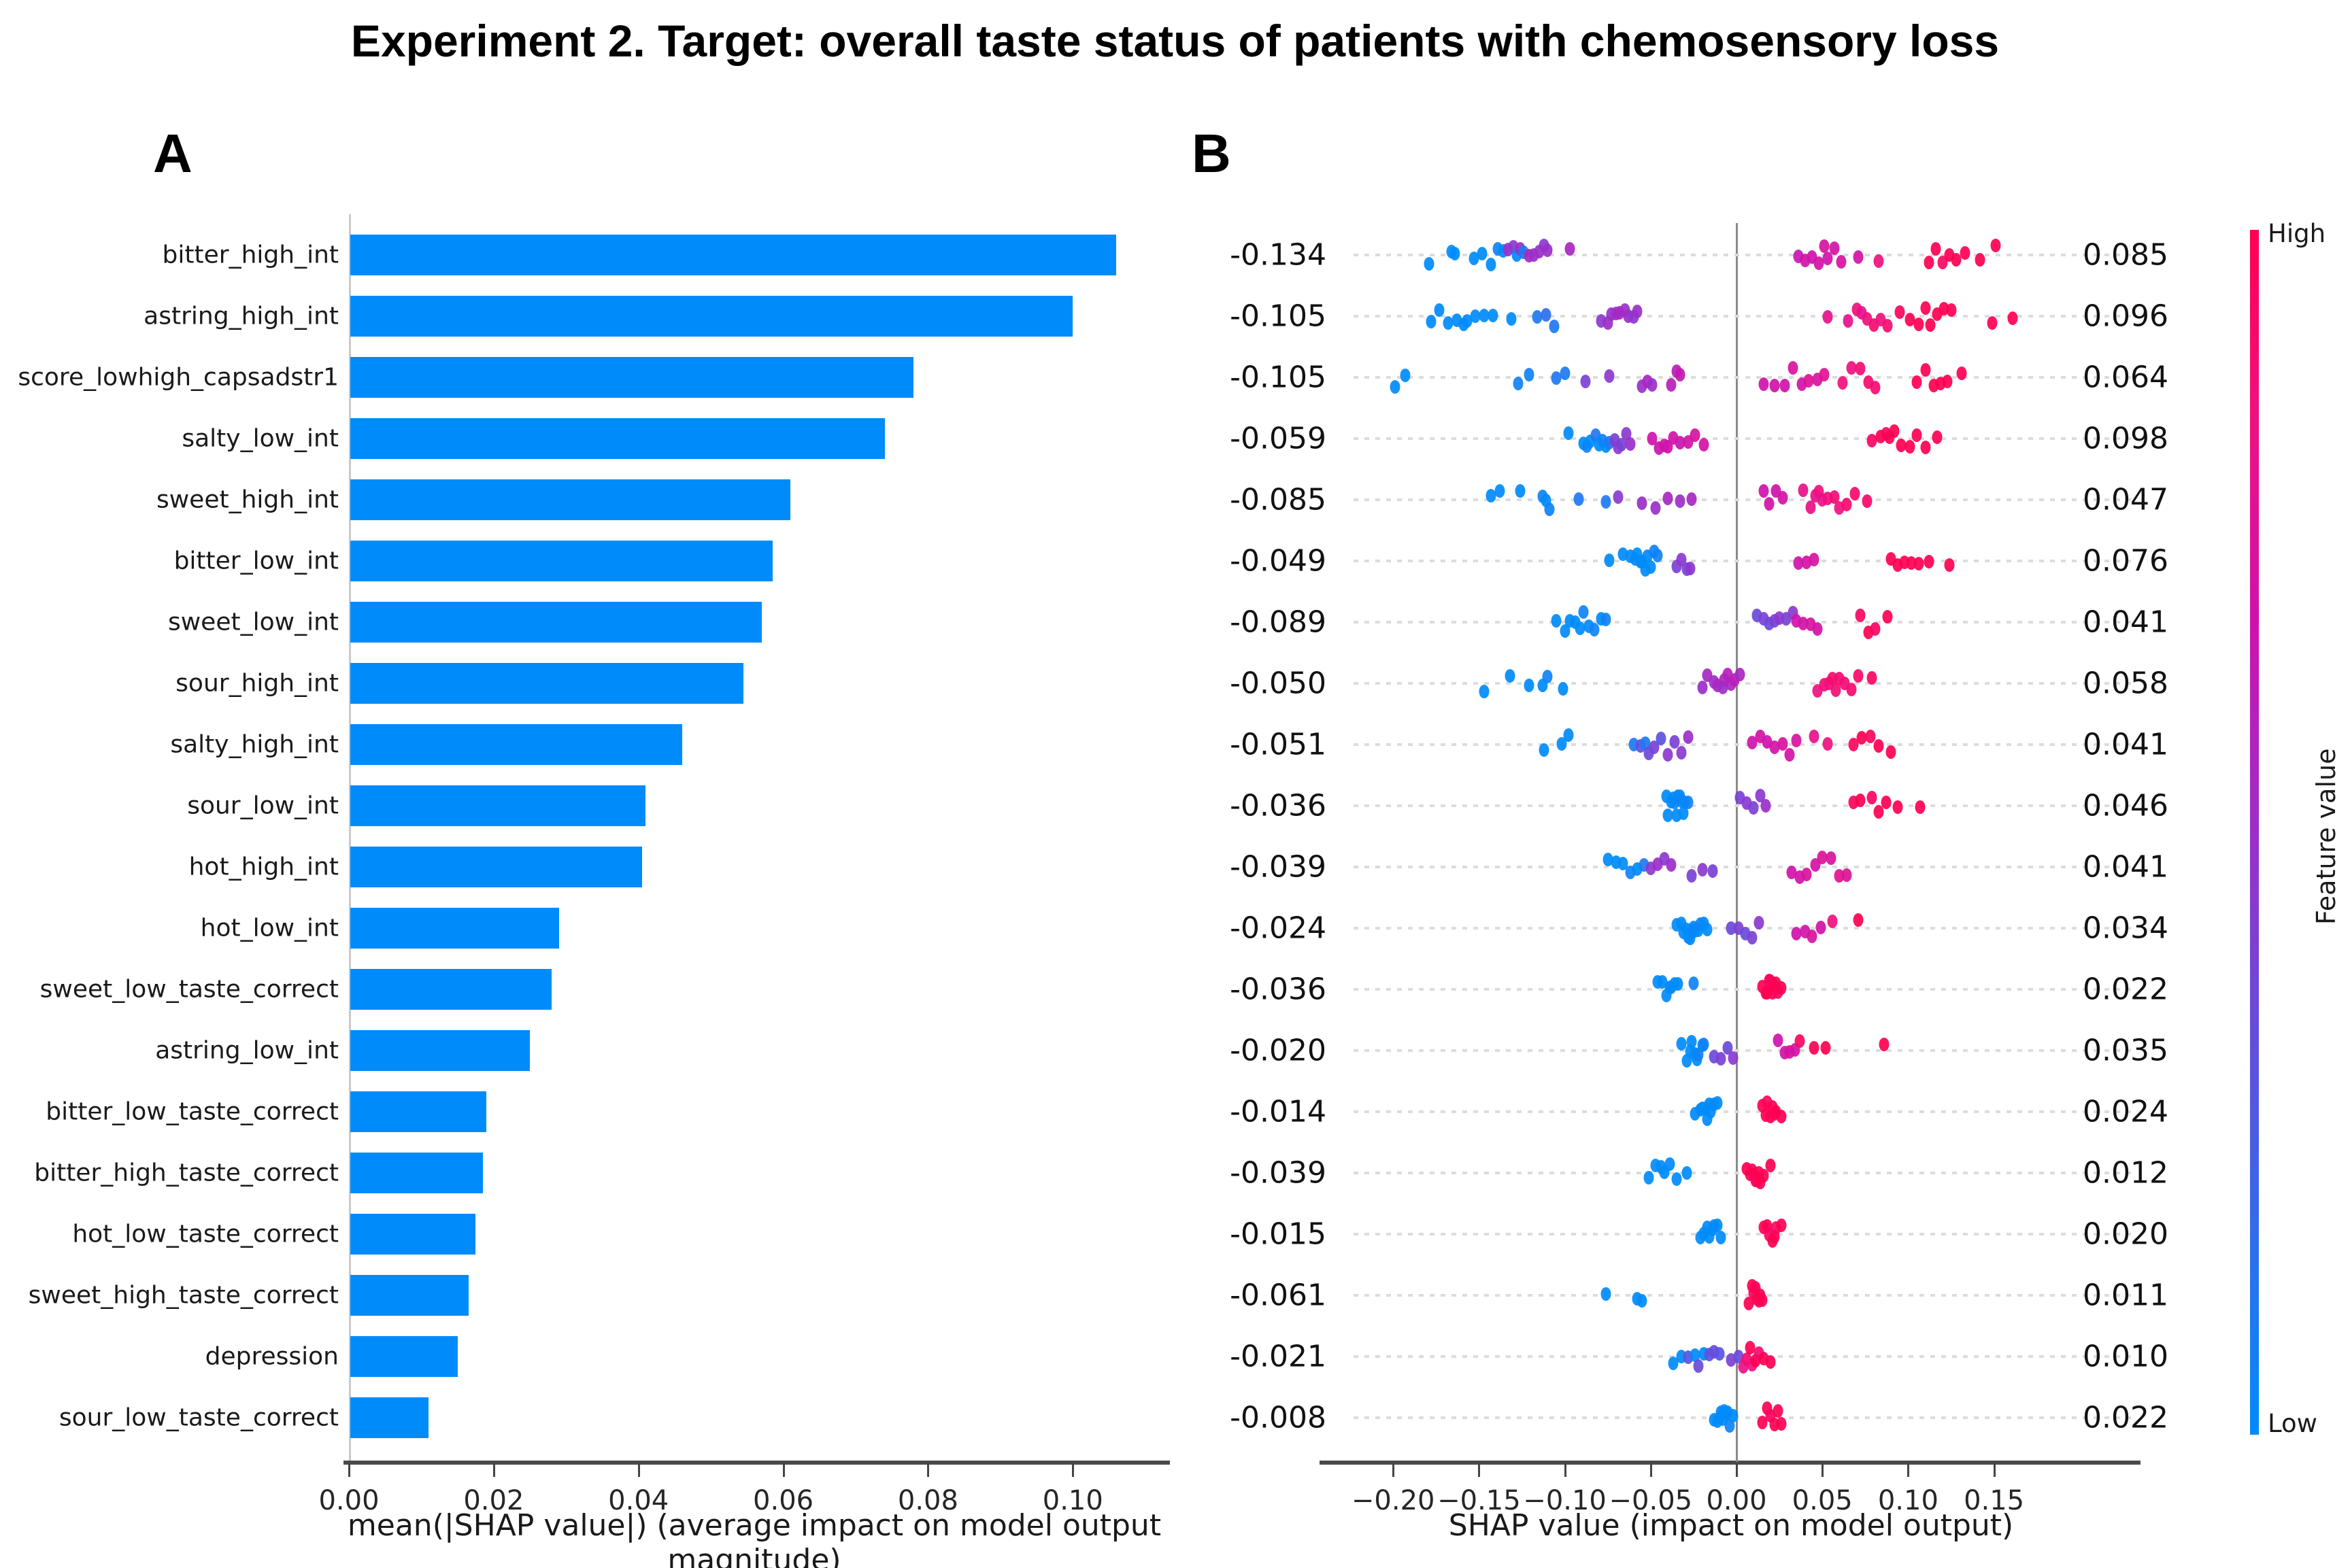 This screenshot has width=2350, height=1568. I want to click on feature-label-score_lowhigh_capsadstr1: score_lowhigh_capsadstr1, so click(179, 377).